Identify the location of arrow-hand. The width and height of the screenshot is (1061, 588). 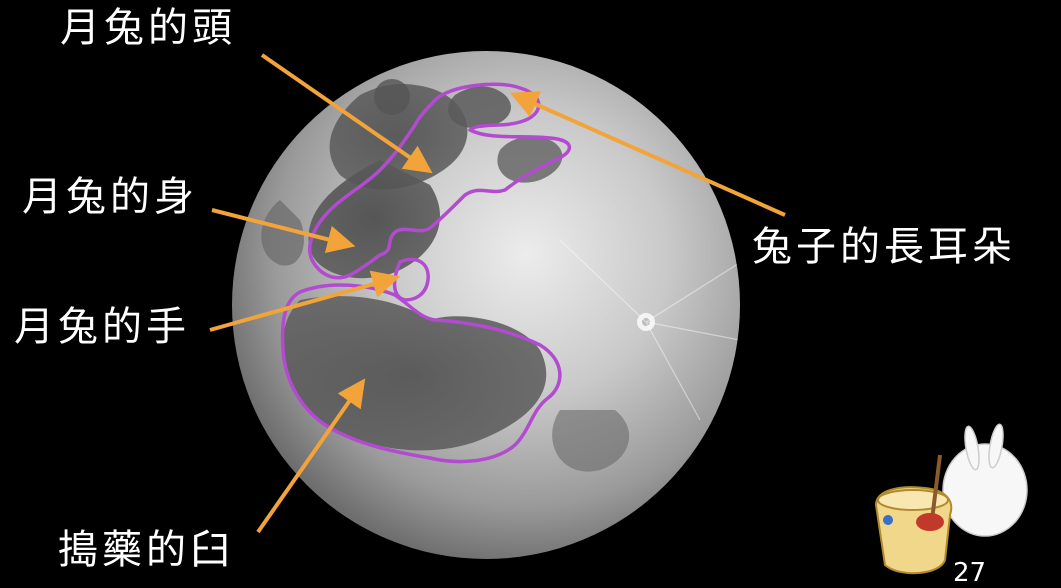
(305, 301).